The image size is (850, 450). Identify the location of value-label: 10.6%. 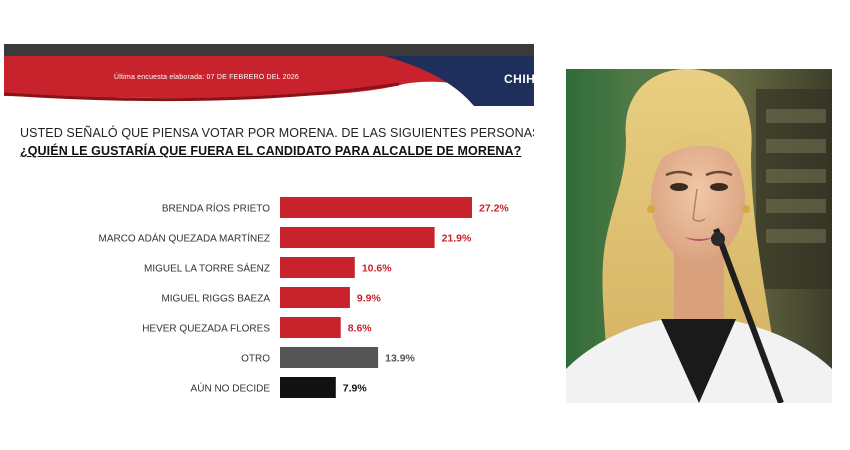
(377, 269).